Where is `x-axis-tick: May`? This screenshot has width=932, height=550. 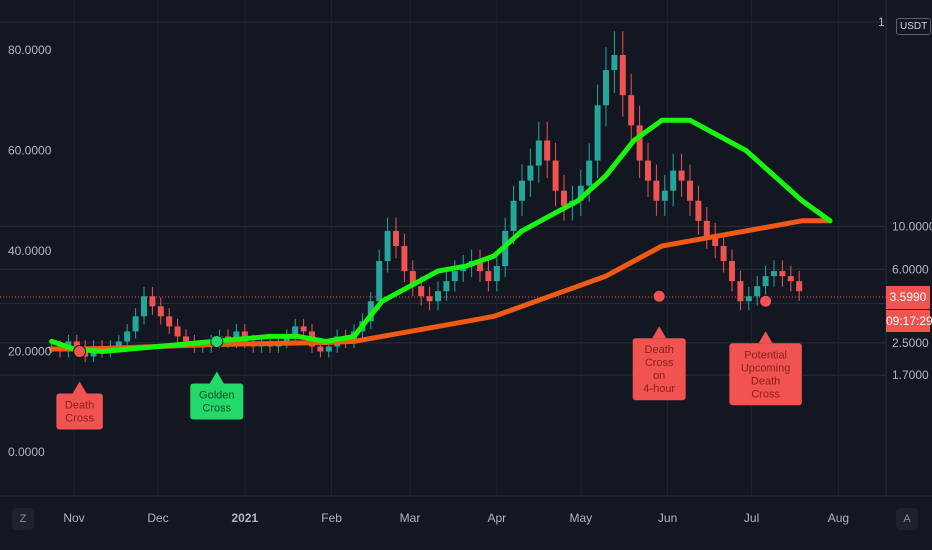 x-axis-tick: May is located at coordinates (580, 518).